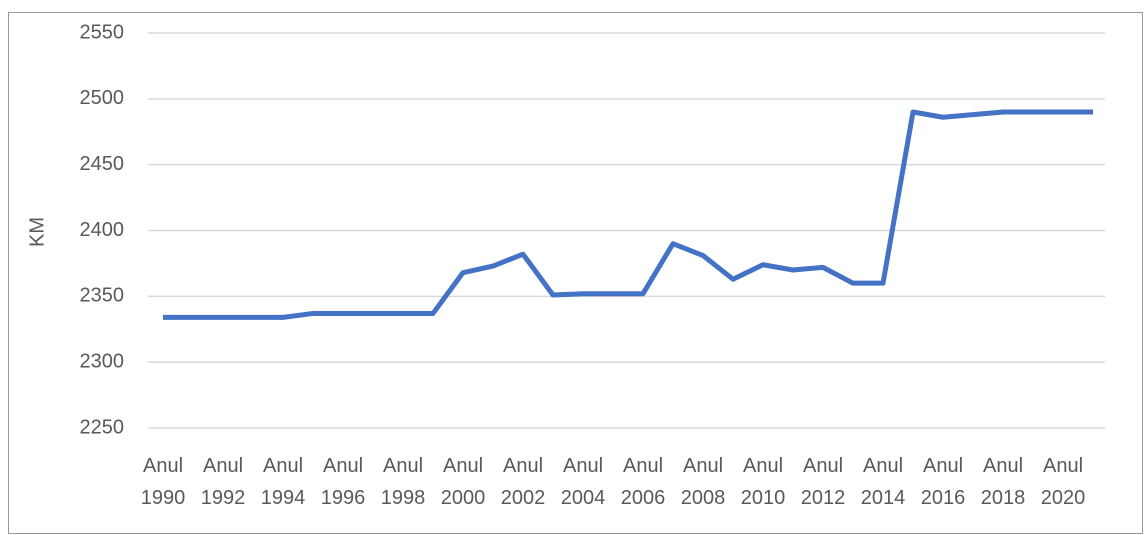 The width and height of the screenshot is (1145, 535). What do you see at coordinates (283, 482) in the screenshot?
I see `x-tick-label: Anul 1994` at bounding box center [283, 482].